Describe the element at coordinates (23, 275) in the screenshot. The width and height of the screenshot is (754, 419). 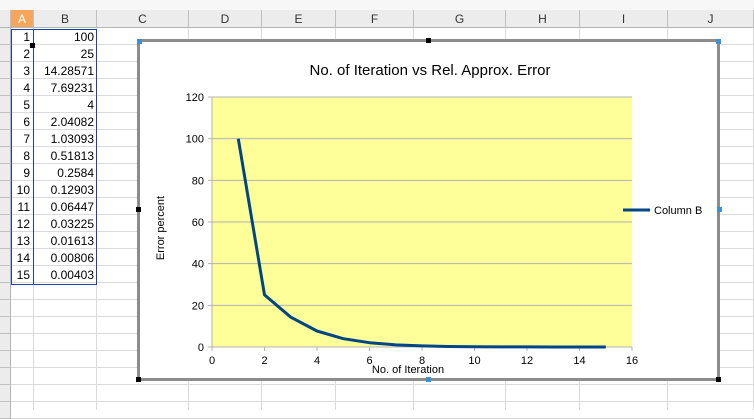
I see `cell-a15: 15` at that location.